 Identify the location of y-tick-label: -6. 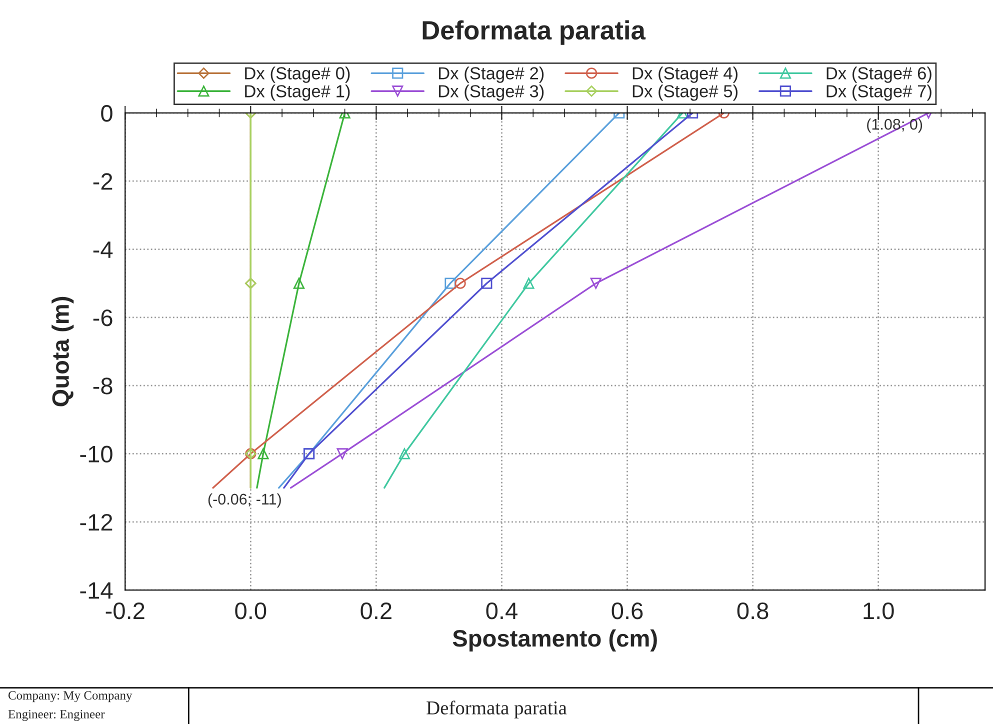
(102, 317).